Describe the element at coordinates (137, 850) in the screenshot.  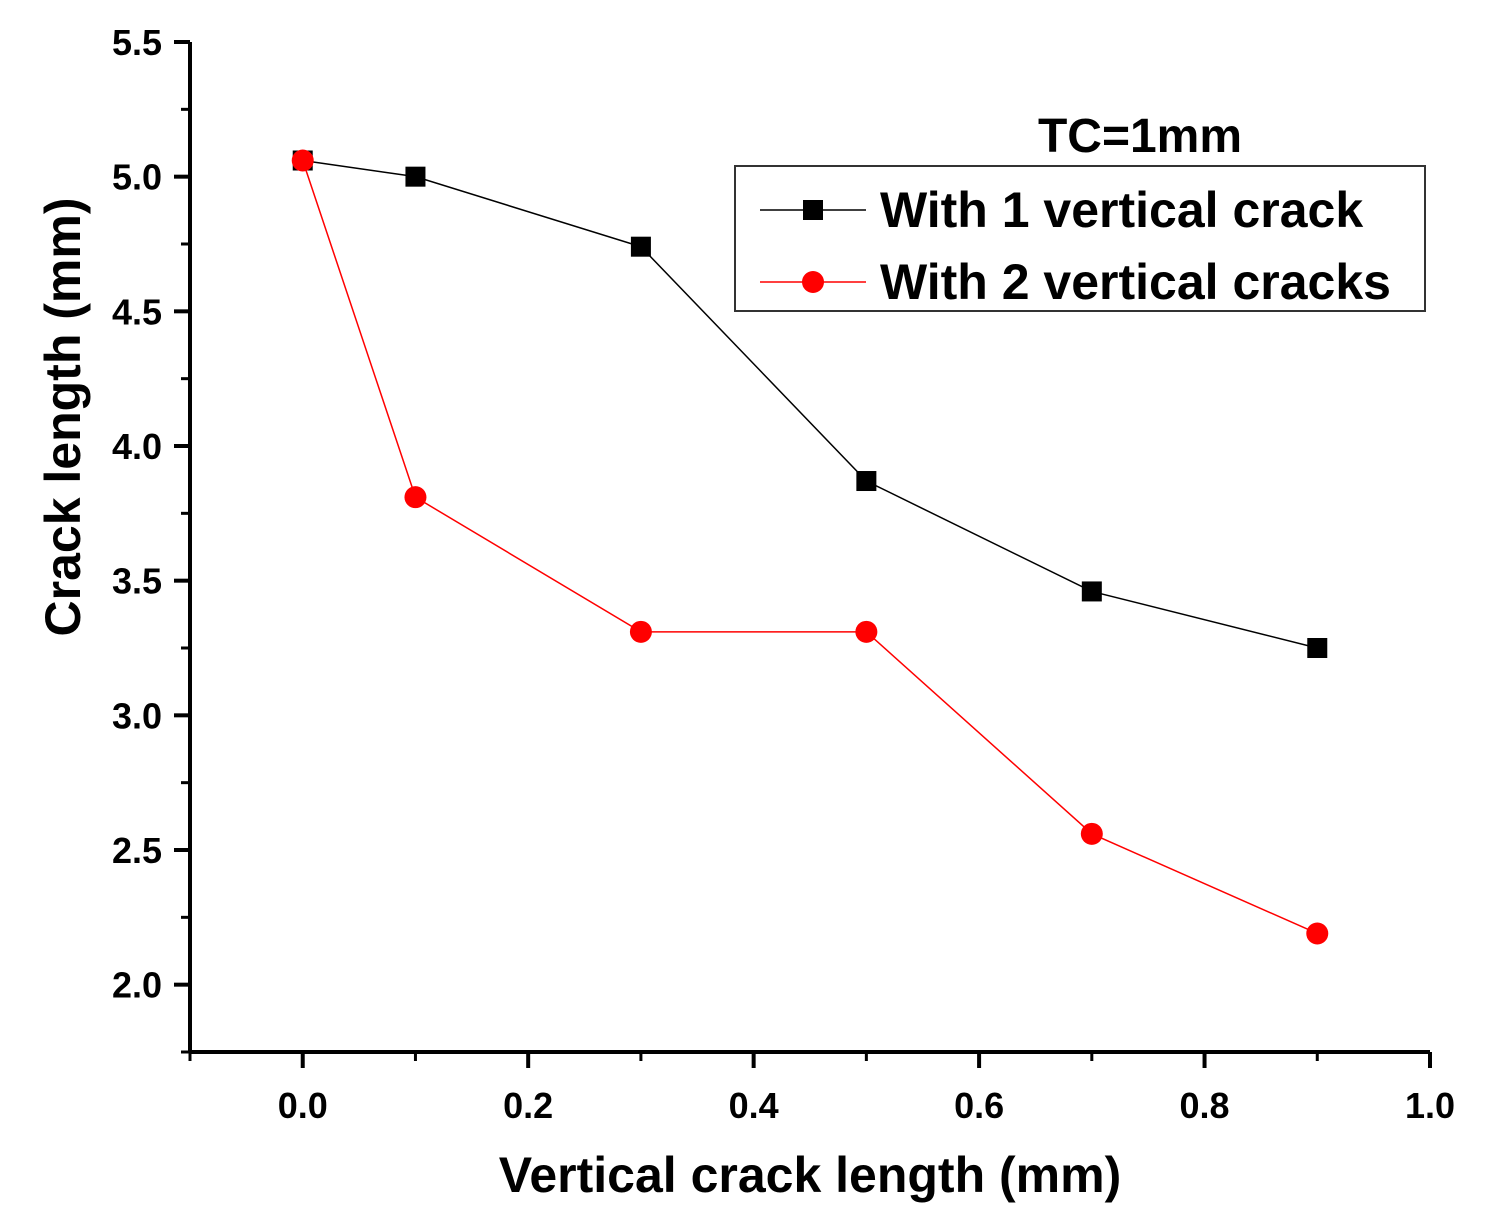
I see `y-tick-label: 2.5` at that location.